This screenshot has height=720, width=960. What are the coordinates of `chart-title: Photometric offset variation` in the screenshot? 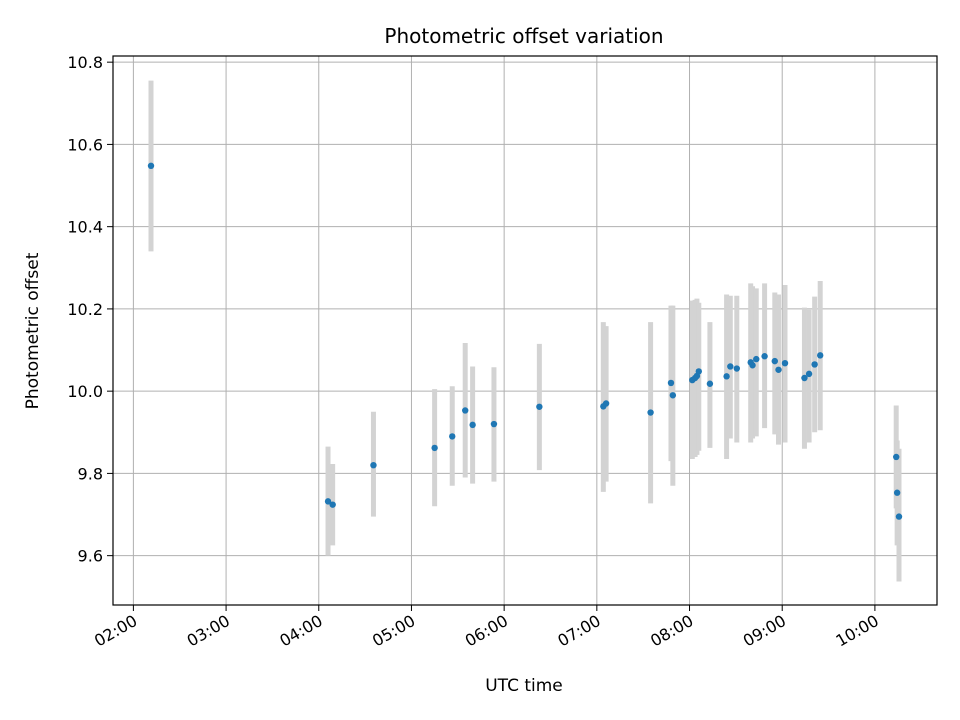 It's located at (523, 36).